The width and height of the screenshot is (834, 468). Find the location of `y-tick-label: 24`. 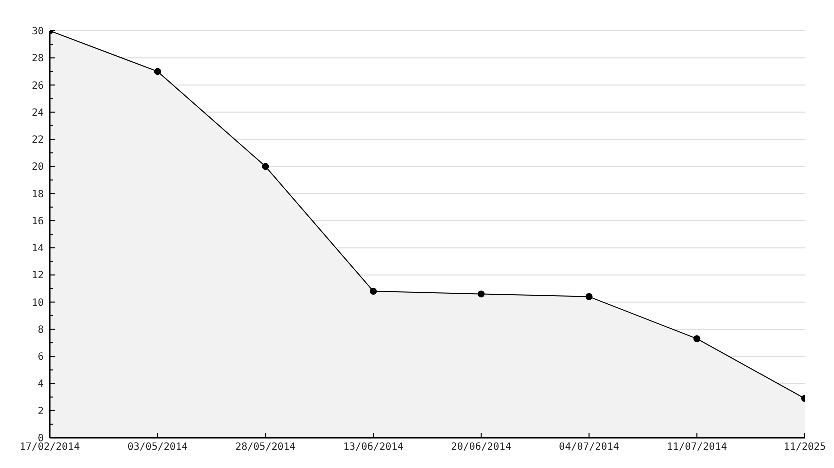

y-tick-label: 24 is located at coordinates (38, 113).